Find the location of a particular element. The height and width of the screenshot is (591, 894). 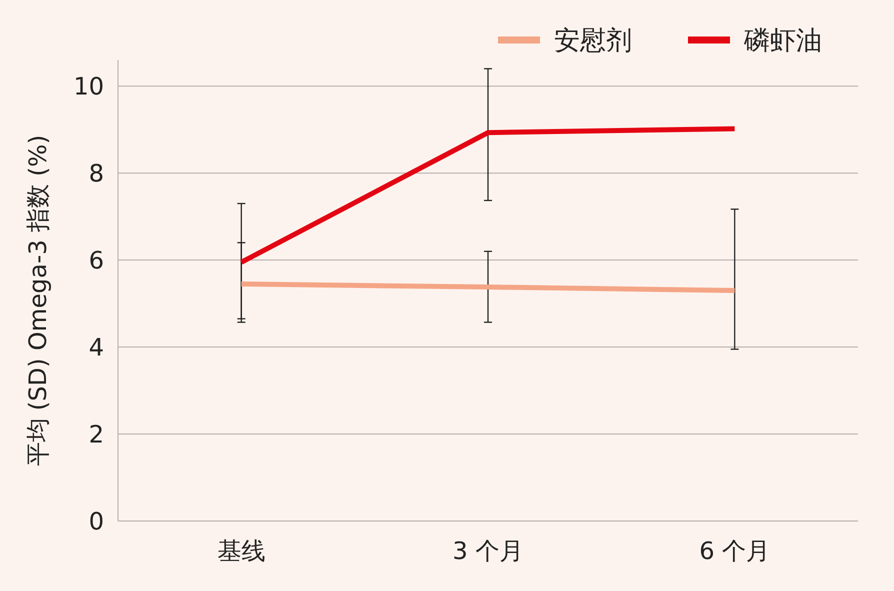

y-tick-label: 2 is located at coordinates (96, 434).